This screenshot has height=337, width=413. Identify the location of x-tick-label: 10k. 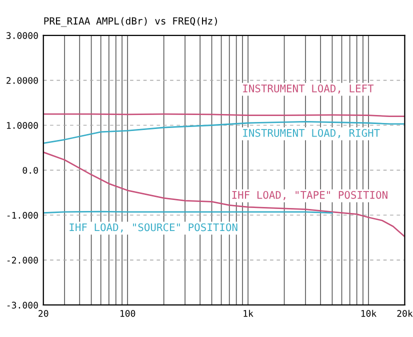
(368, 313).